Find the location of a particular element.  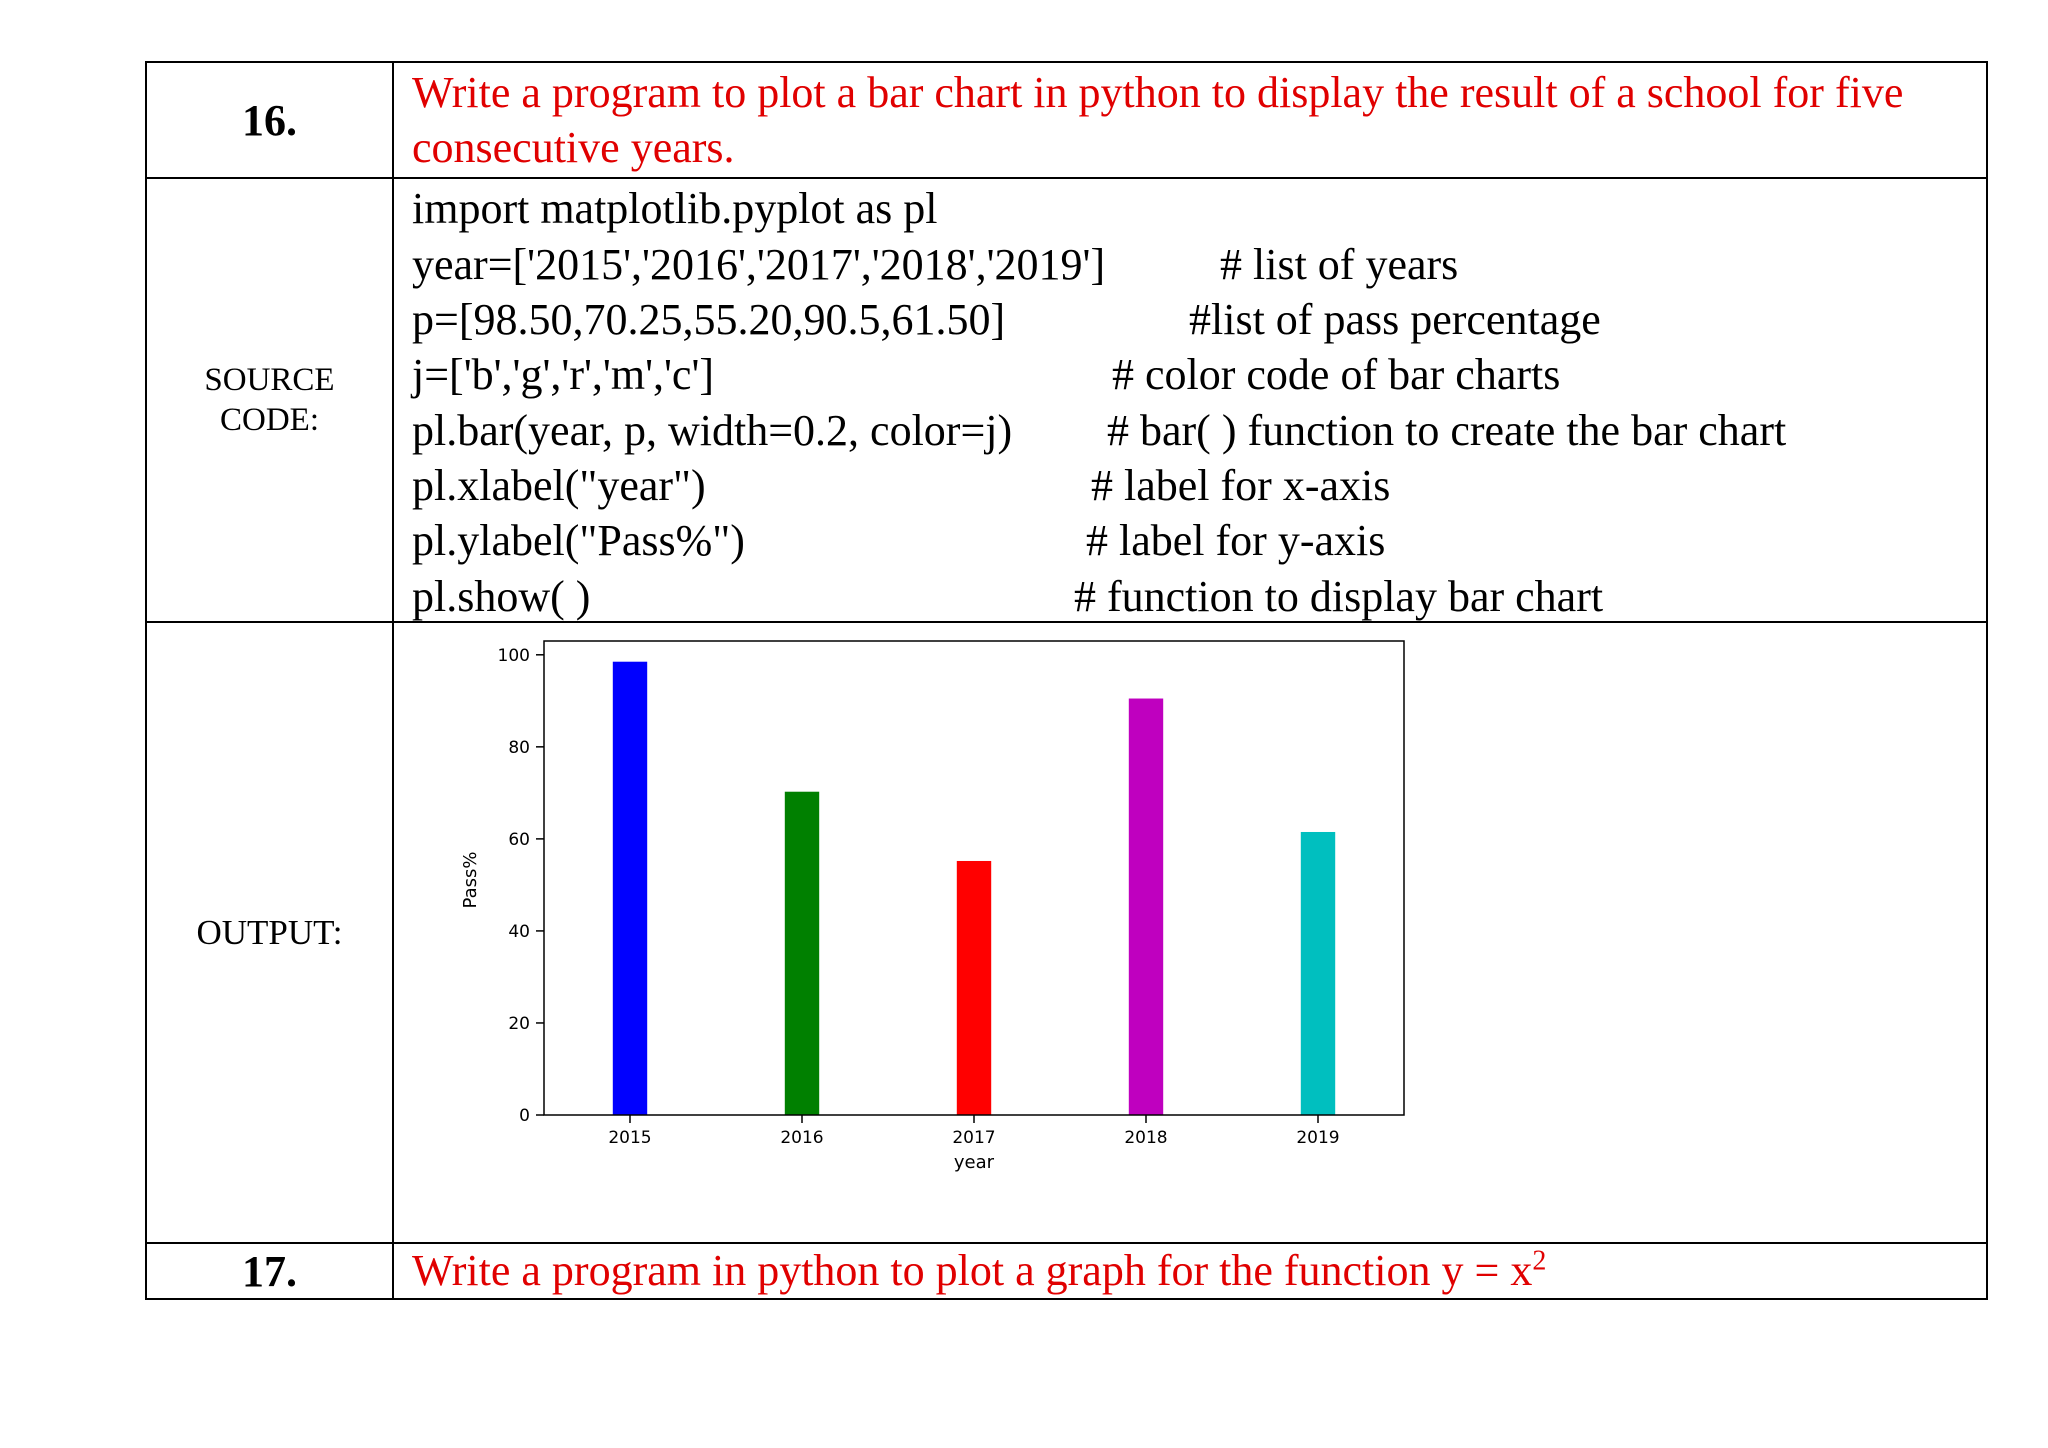

code-line: import matplotlib.pyplot as pl is located at coordinates (675, 208).